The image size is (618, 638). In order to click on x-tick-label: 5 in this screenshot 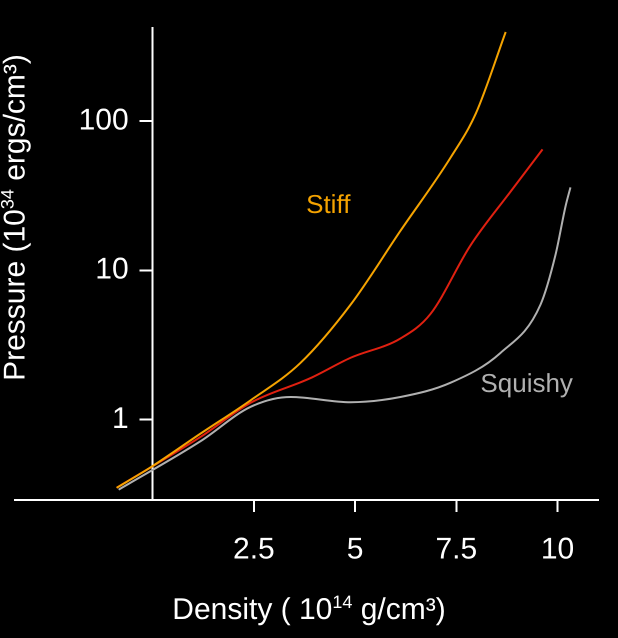, I will do `click(355, 549)`.